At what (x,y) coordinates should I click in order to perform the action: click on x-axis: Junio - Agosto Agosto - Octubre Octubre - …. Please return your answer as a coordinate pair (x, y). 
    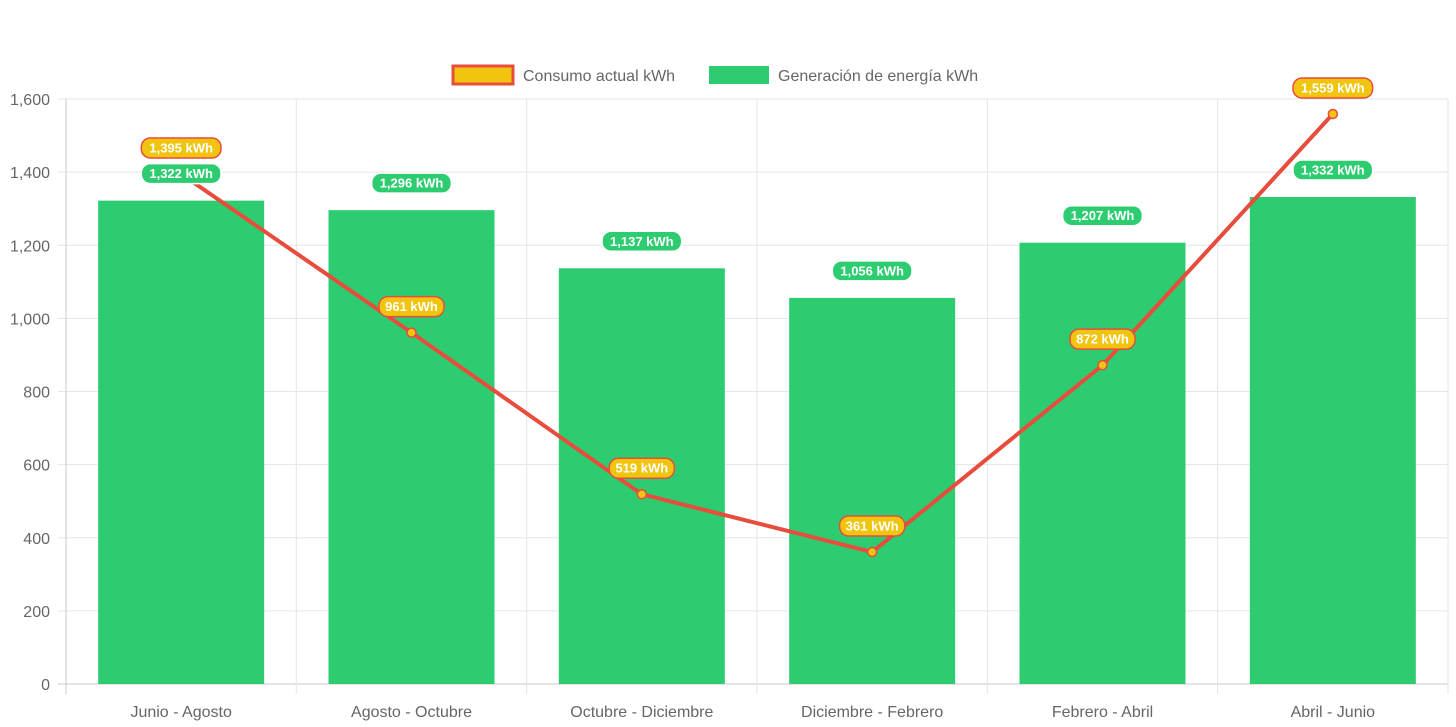
    Looking at the image, I should click on (752, 712).